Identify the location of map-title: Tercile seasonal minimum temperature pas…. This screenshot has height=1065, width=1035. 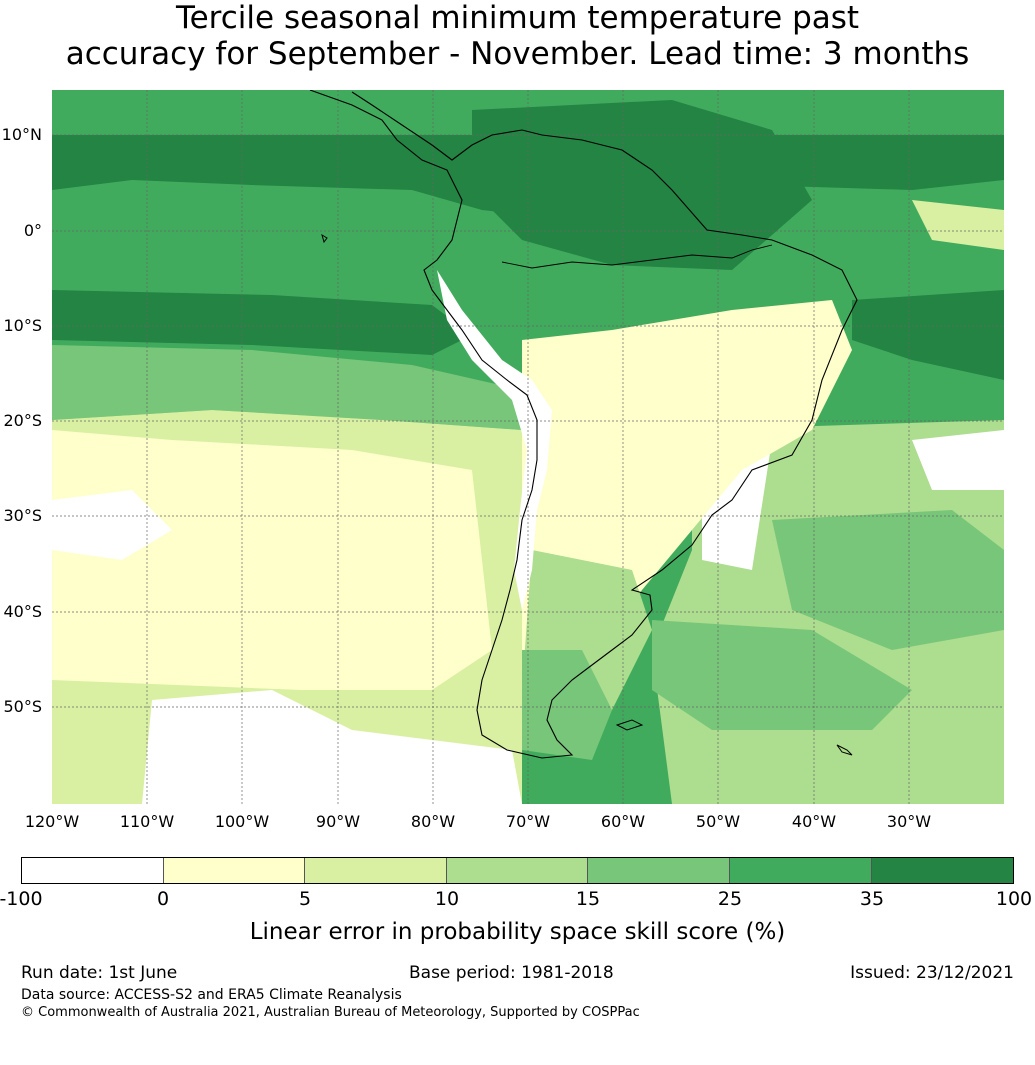
(517, 36).